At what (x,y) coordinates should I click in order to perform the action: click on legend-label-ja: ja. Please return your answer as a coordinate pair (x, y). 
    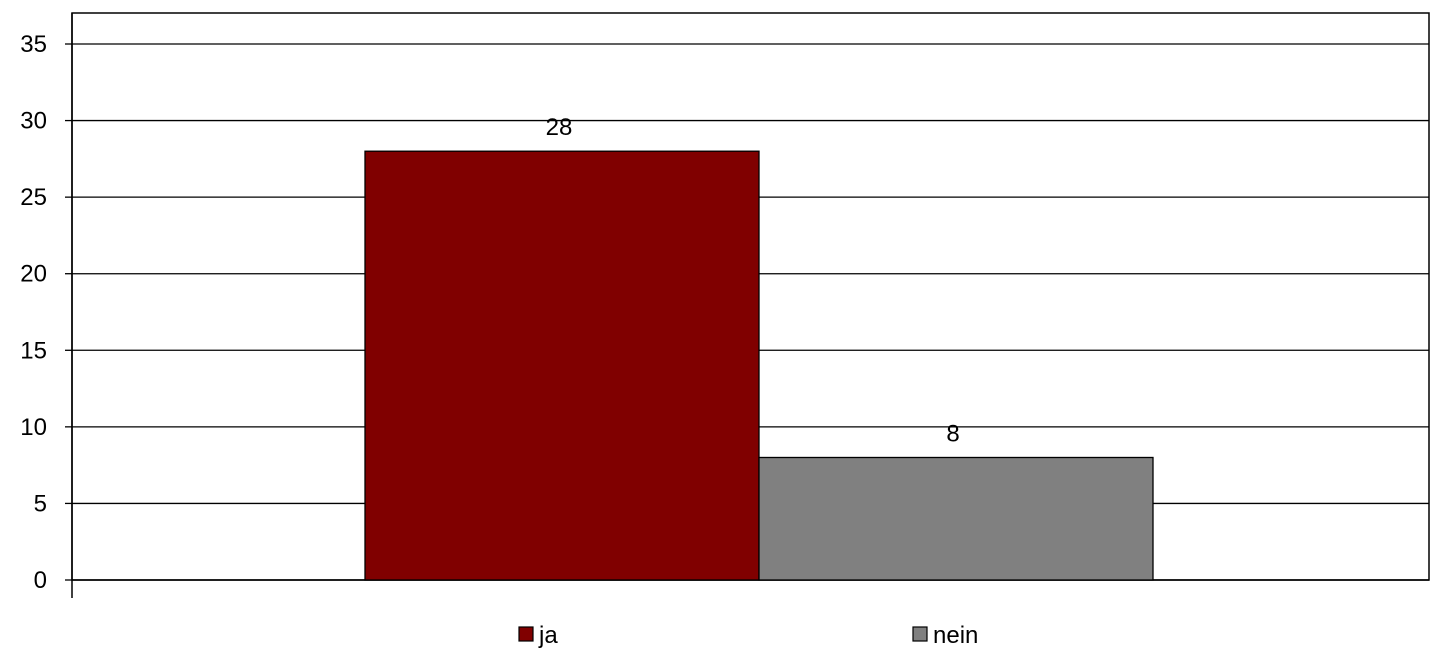
    Looking at the image, I should click on (548, 635).